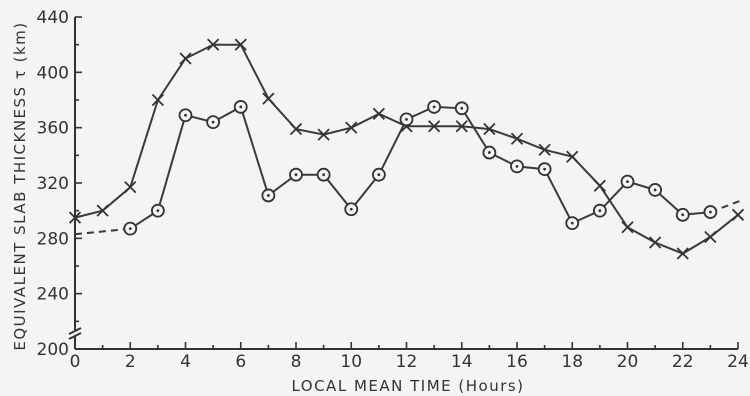 The image size is (750, 396). I want to click on x-tick-label: 18, so click(572, 362).